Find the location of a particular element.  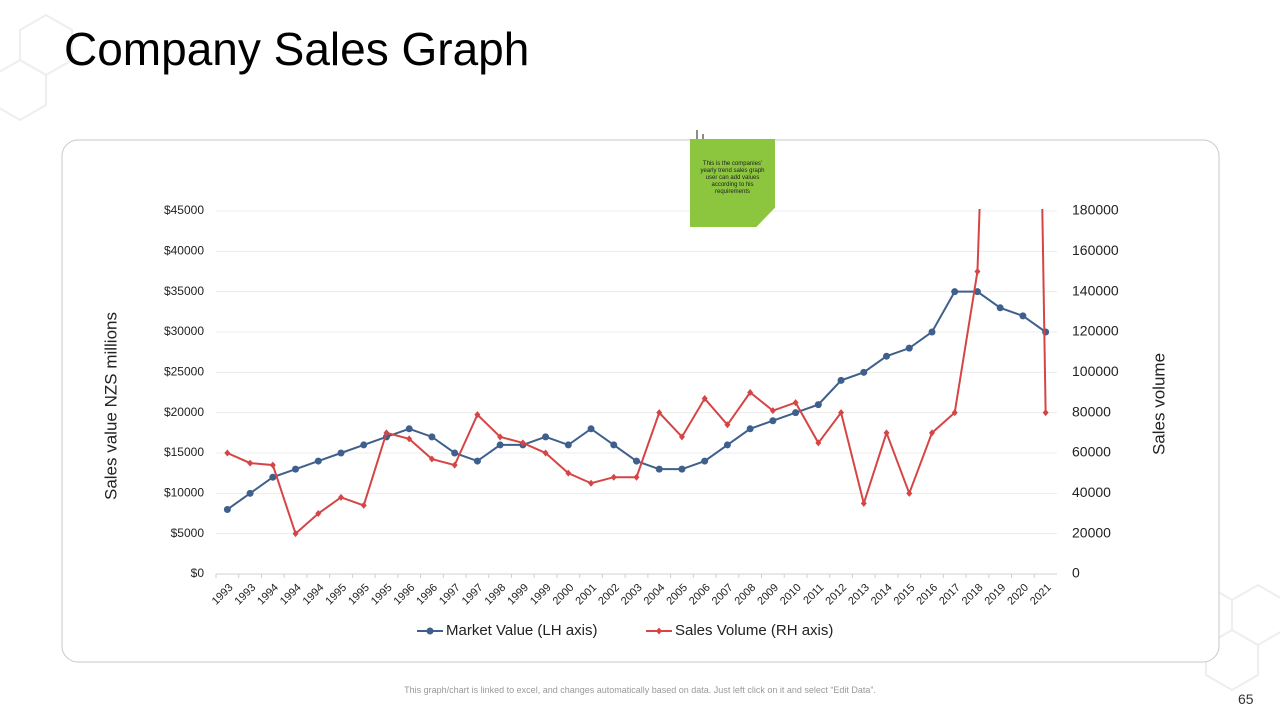

y2-tick-label: 180000 is located at coordinates (1095, 210).